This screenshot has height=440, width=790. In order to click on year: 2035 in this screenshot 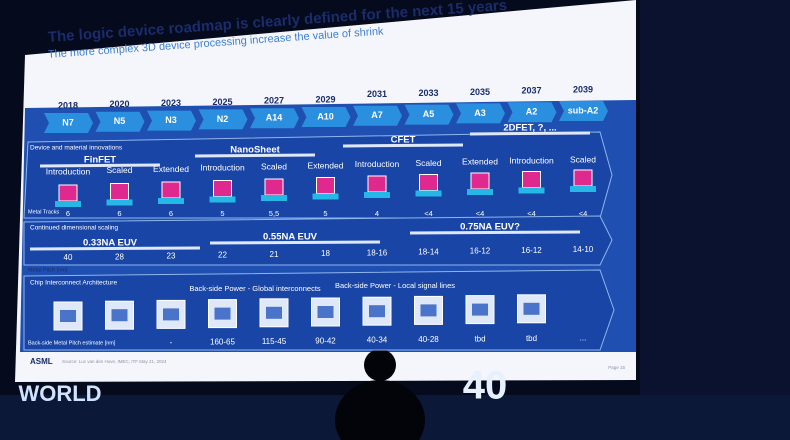, I will do `click(480, 92)`.